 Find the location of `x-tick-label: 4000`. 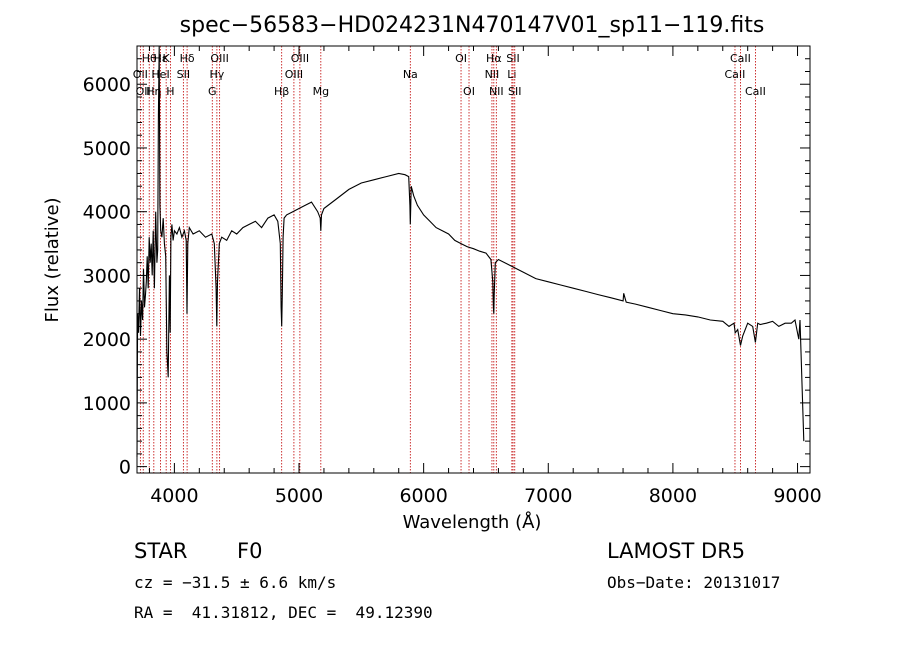

x-tick-label: 4000 is located at coordinates (174, 496).